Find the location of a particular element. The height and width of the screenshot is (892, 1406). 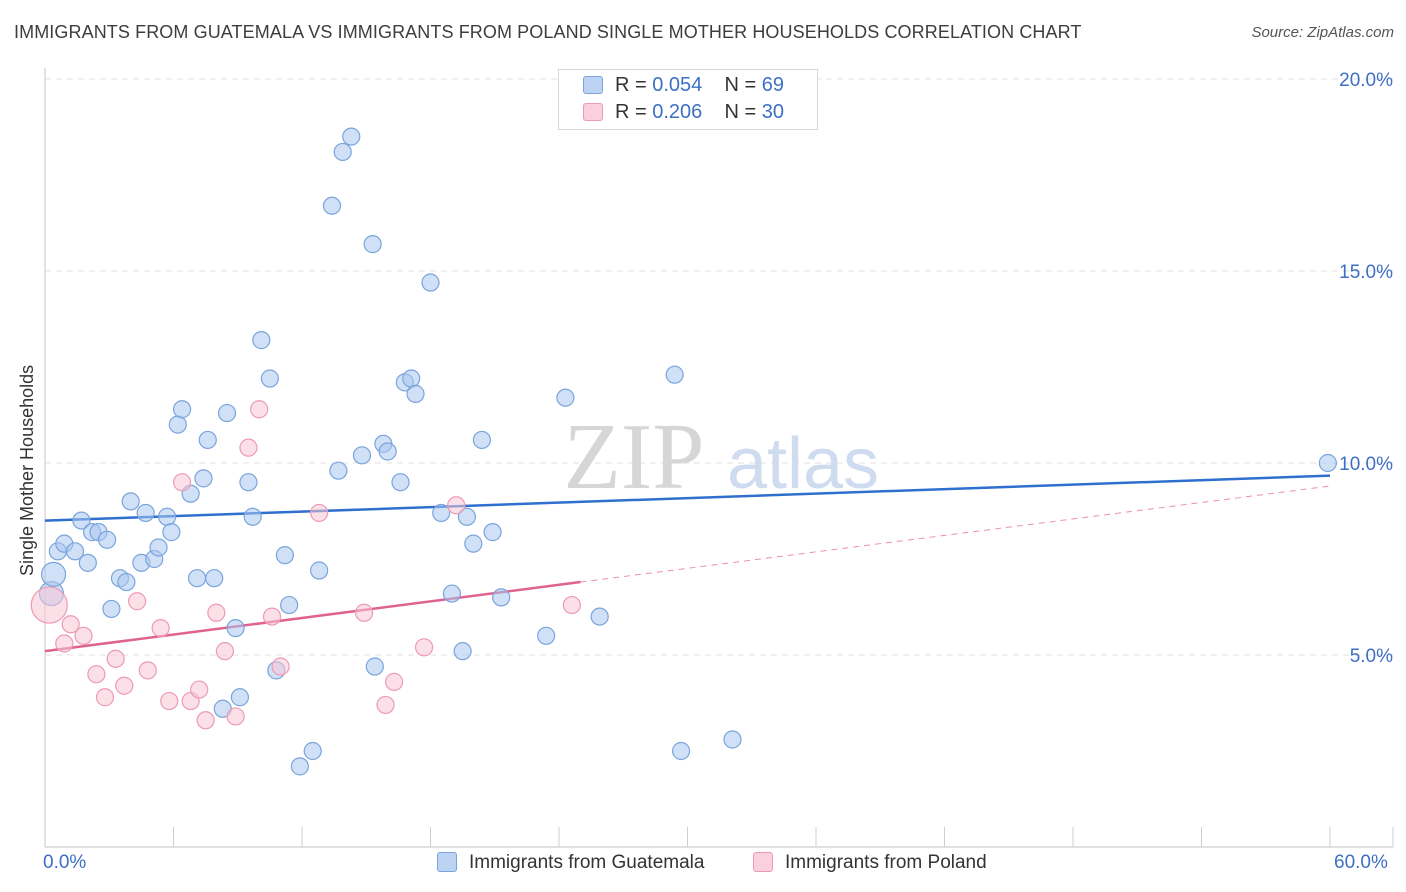

y-axis-label: Single Mother Households is located at coordinates (27, 470).